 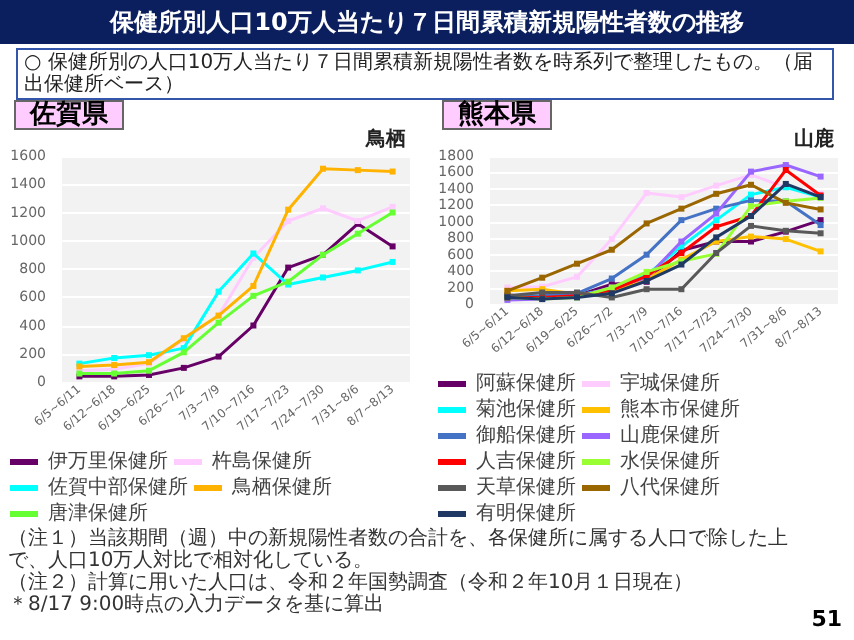 I want to click on legend-label: 阿蘇保健所, so click(x=526, y=383).